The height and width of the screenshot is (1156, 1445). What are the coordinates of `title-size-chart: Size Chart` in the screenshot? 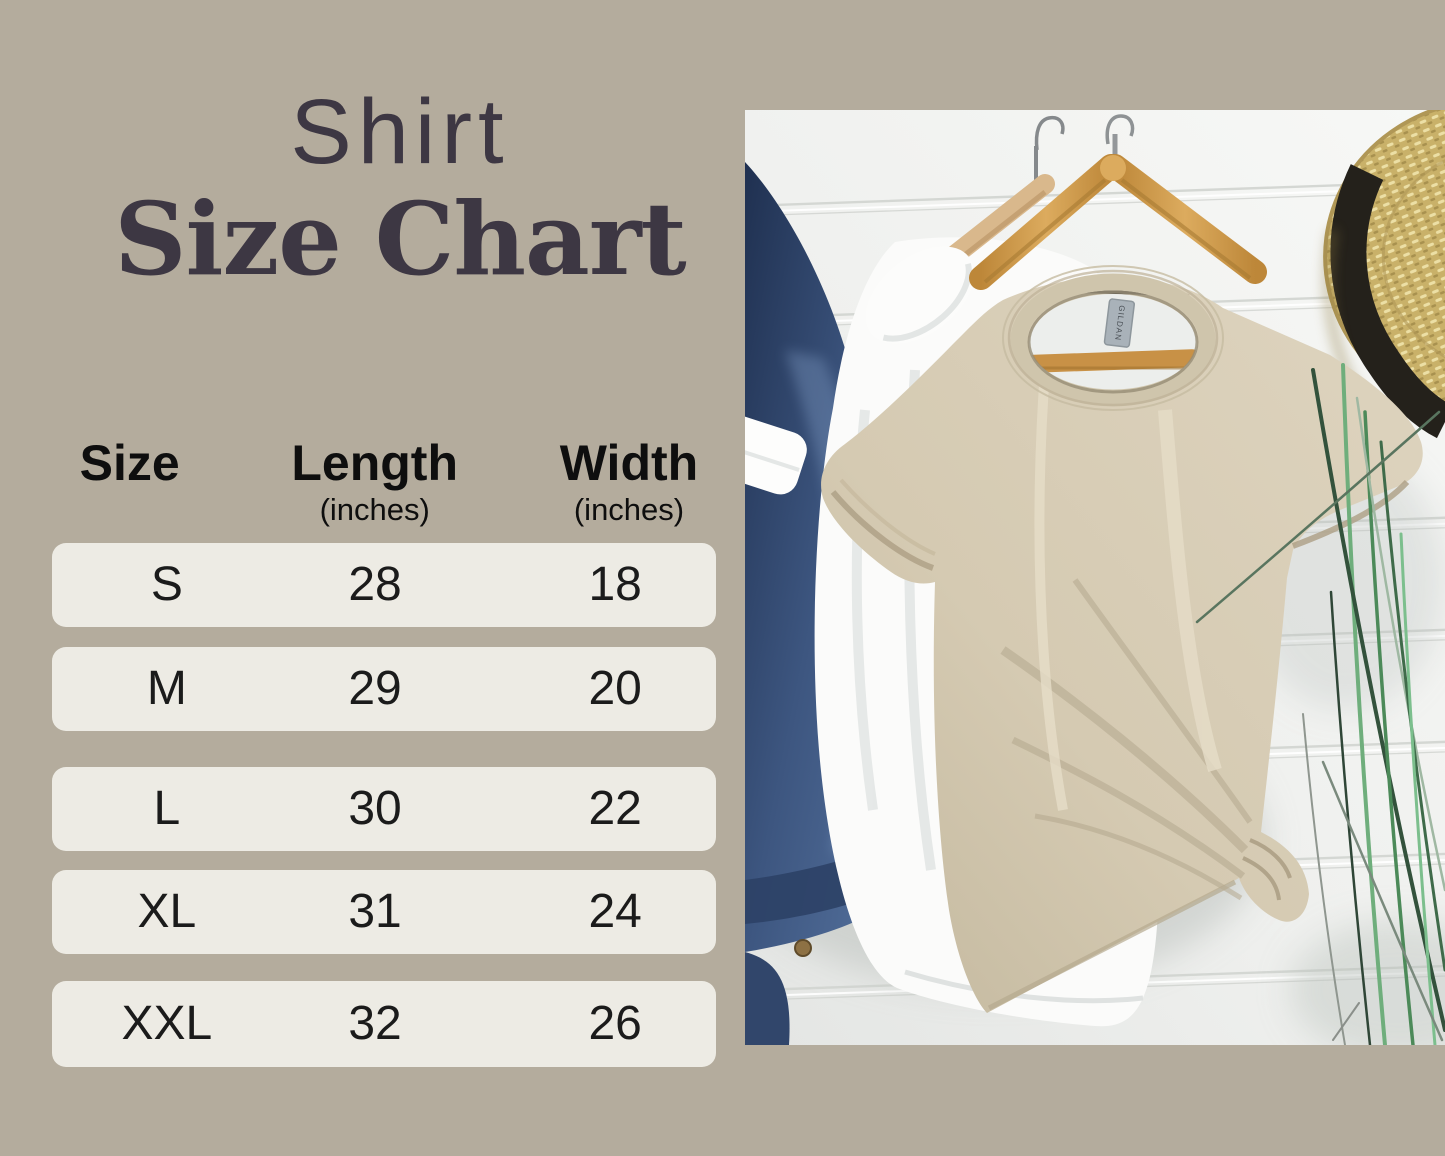 It's located at (400, 238).